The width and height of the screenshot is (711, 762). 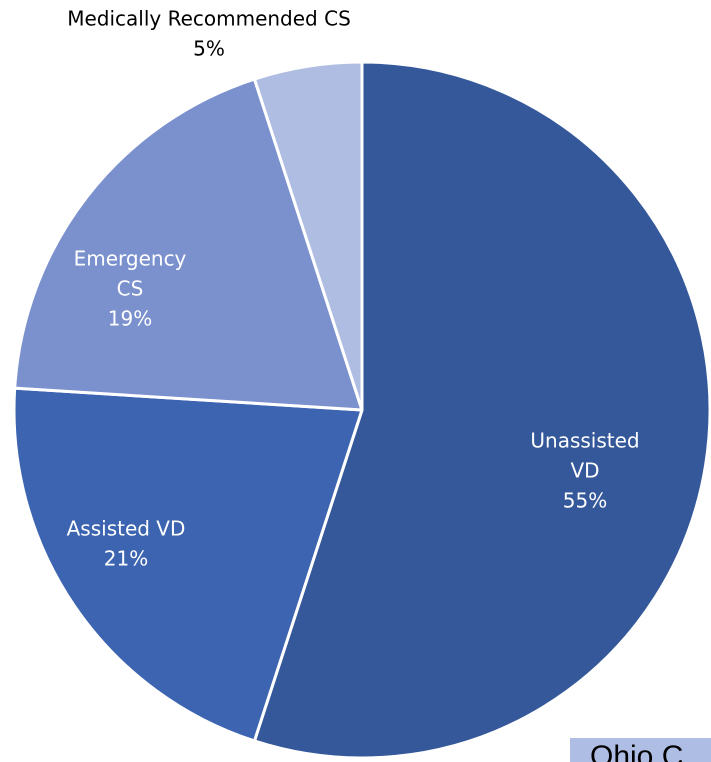 What do you see at coordinates (130, 259) in the screenshot?
I see `pie-slice-label-line: Emergency` at bounding box center [130, 259].